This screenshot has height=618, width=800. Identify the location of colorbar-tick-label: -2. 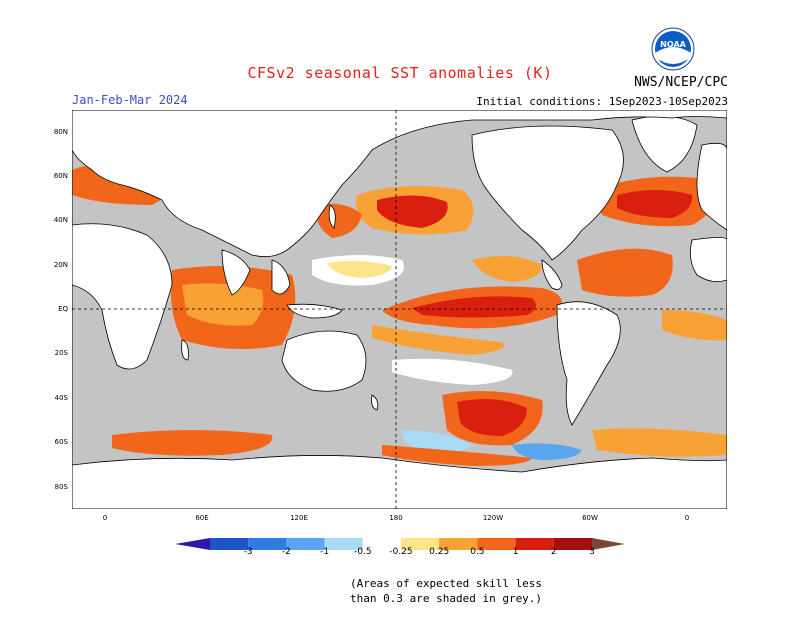
(286, 552).